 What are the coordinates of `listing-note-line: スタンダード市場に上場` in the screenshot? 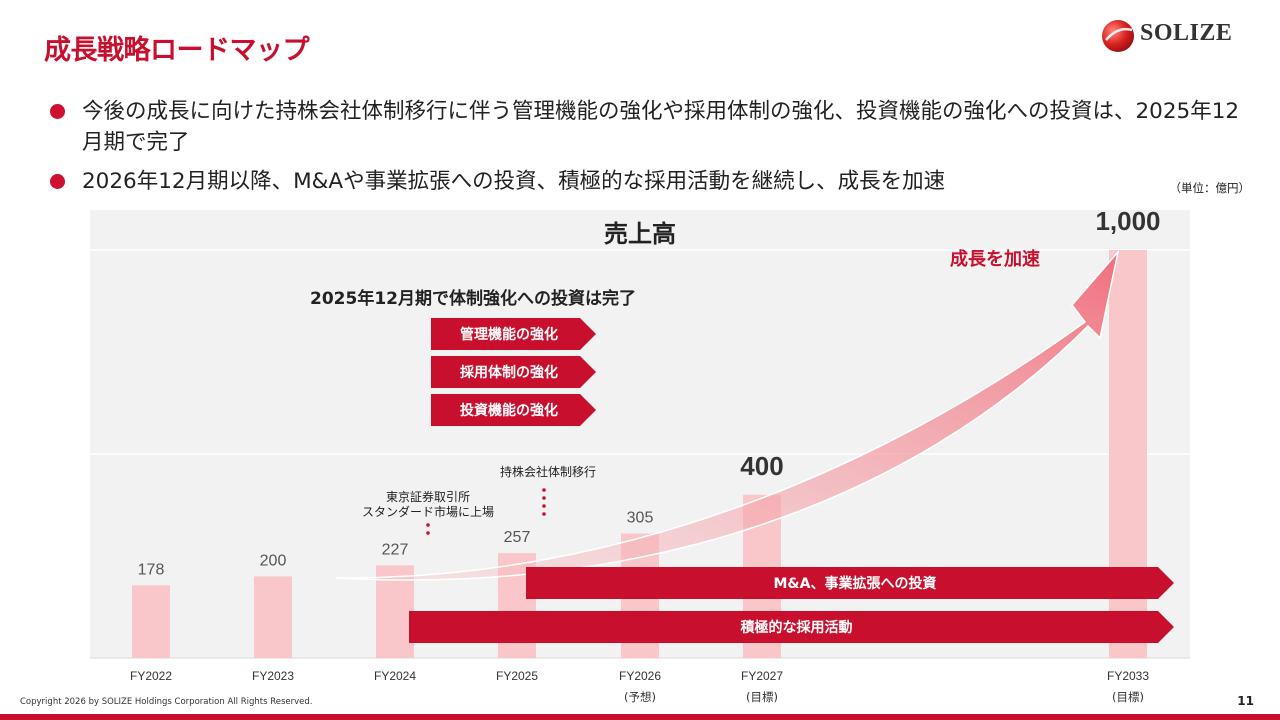 It's located at (428, 511).